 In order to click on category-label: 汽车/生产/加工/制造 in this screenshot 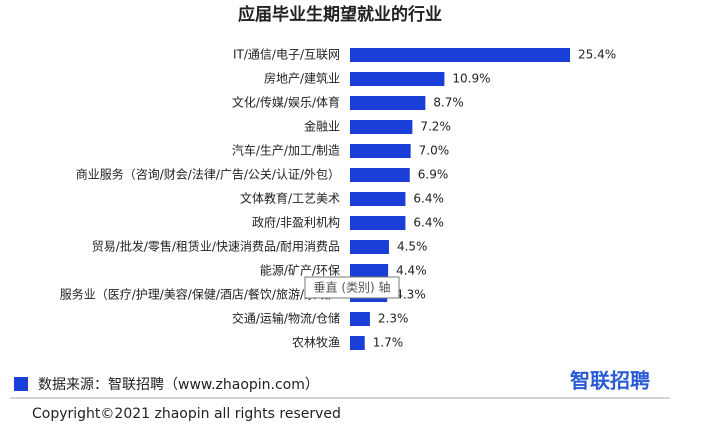, I will do `click(286, 150)`.